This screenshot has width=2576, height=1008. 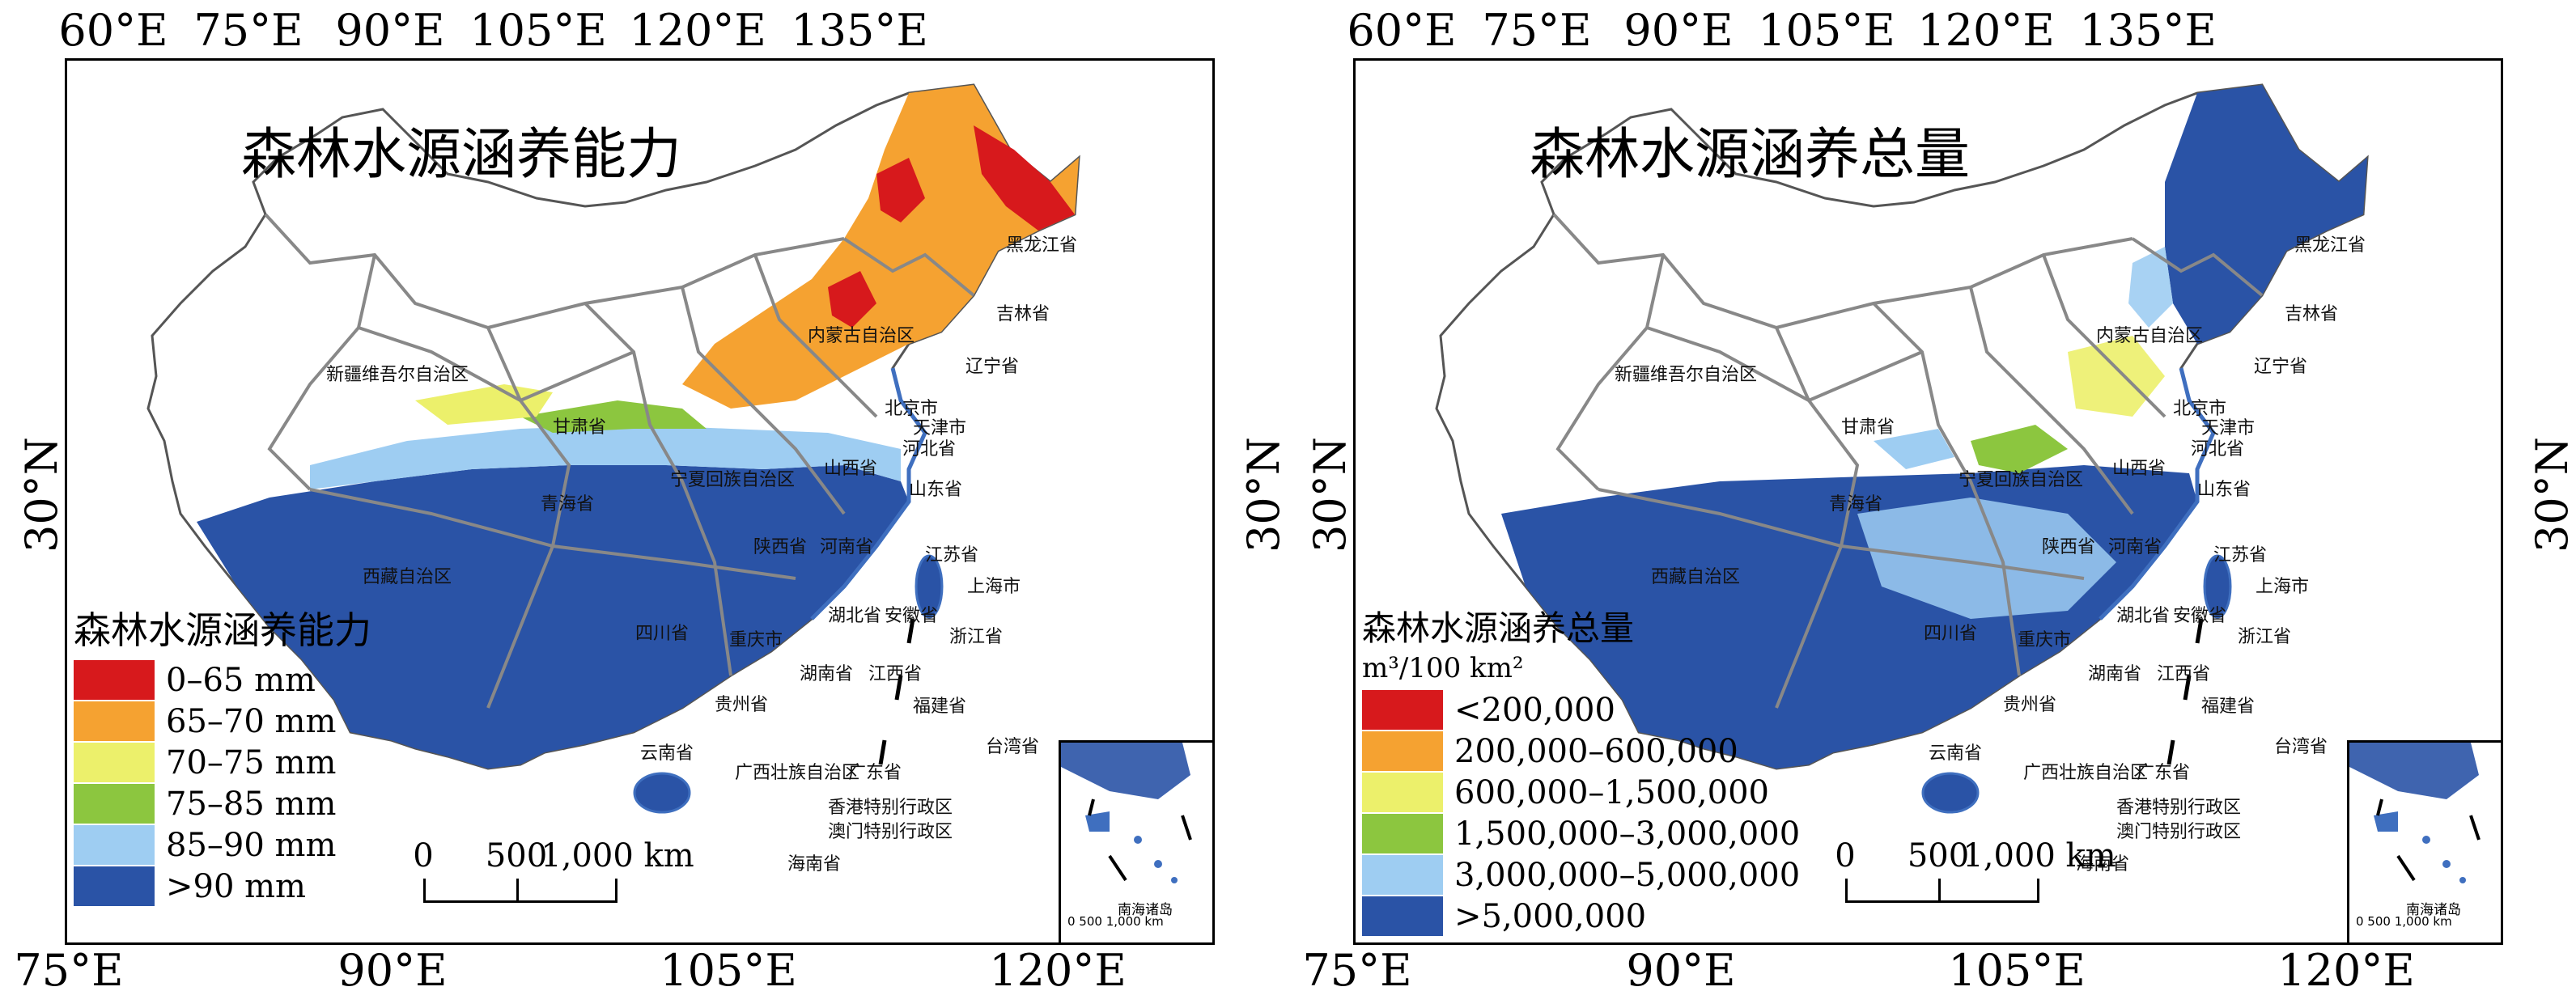 I want to click on province-label: 天津市, so click(x=940, y=428).